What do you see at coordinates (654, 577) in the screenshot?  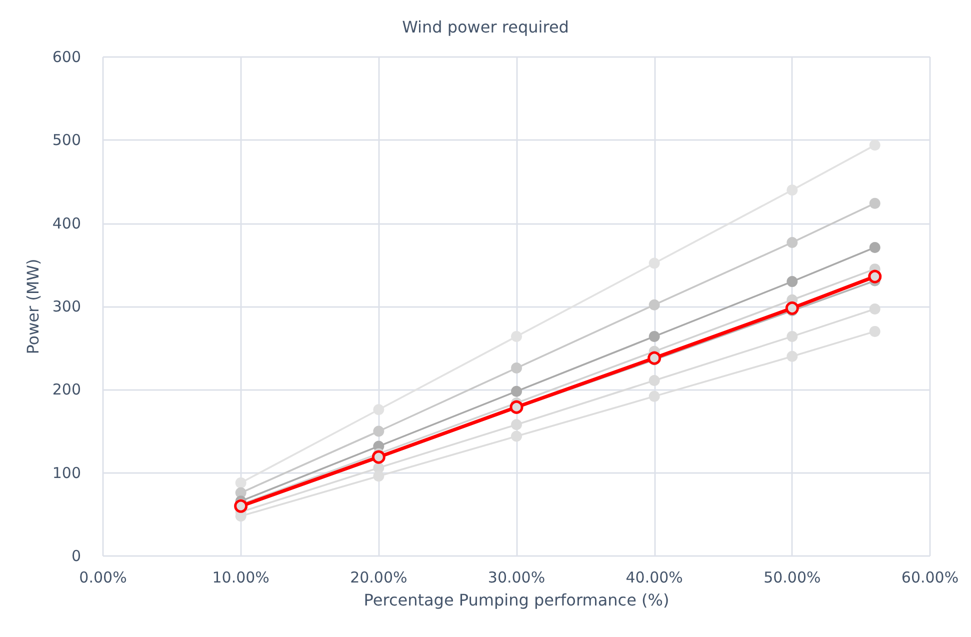 I see `x-tick-label: 40.00%` at bounding box center [654, 577].